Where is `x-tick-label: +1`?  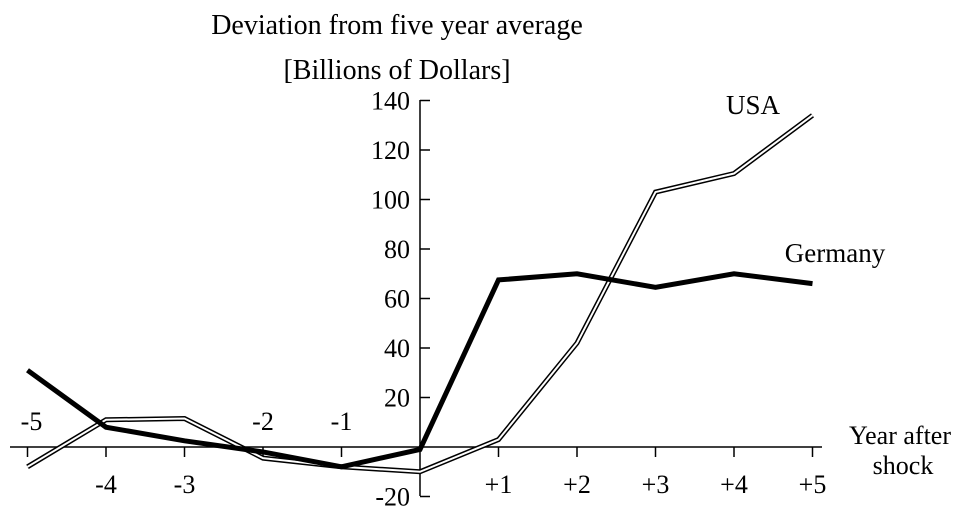
x-tick-label: +1 is located at coordinates (499, 484).